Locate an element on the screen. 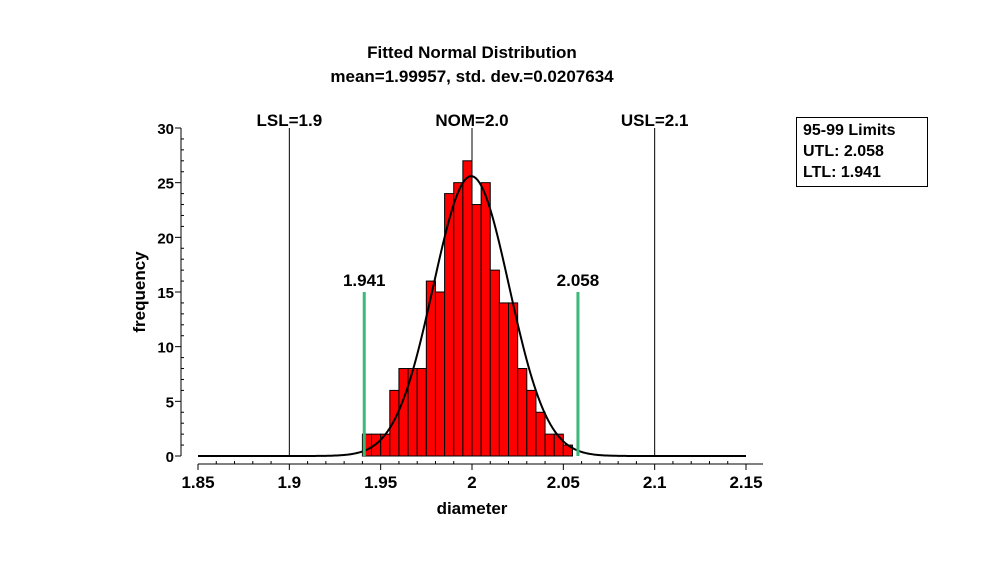 The image size is (986, 587). chart-subtitle: mean=1.99957, std. dev.=0.0207634 is located at coordinates (472, 76).